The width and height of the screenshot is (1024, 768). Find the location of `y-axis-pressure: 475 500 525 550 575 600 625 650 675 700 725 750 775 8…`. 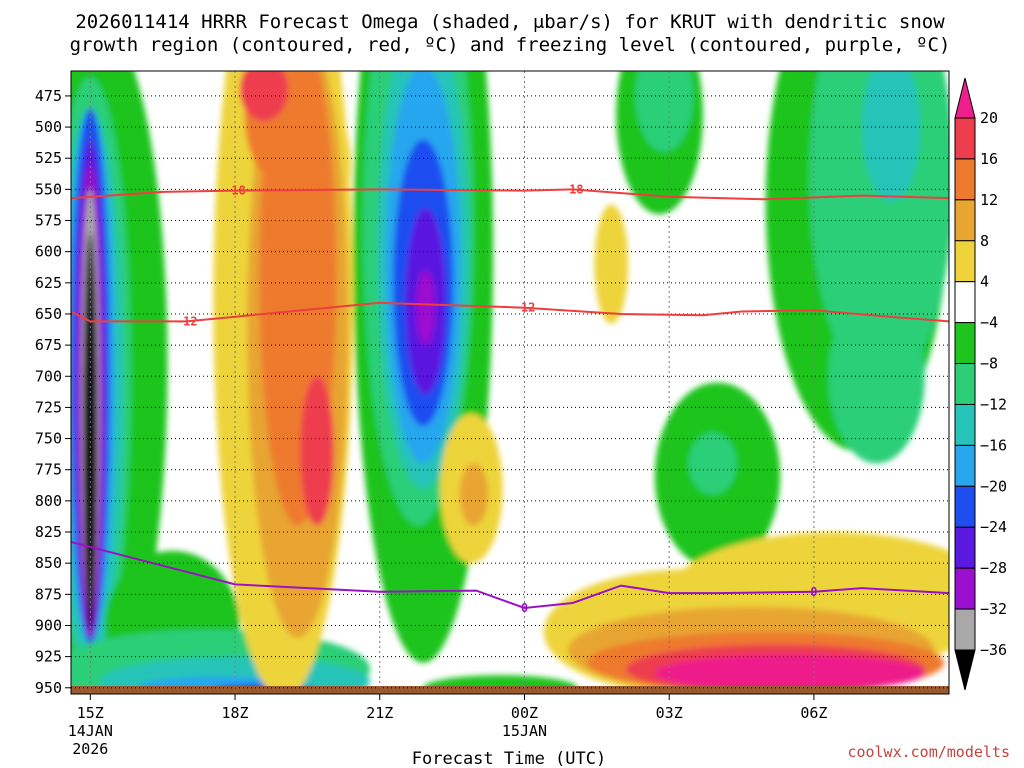

y-axis-pressure: 475 500 525 550 575 600 625 650 675 700 725 750 775 8… is located at coordinates (53, 392).